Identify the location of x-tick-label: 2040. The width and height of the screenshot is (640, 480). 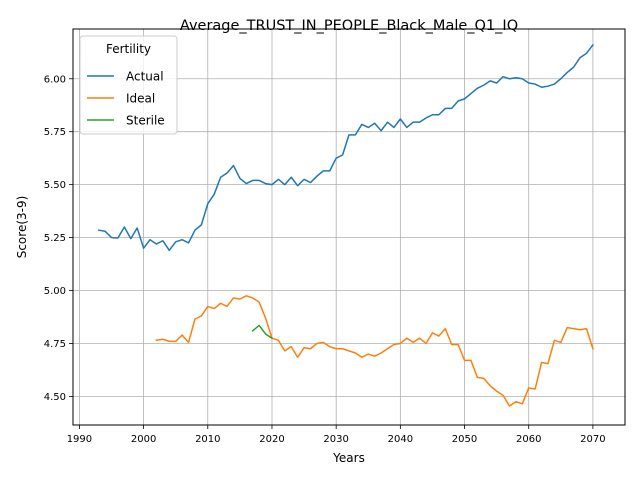
(400, 439).